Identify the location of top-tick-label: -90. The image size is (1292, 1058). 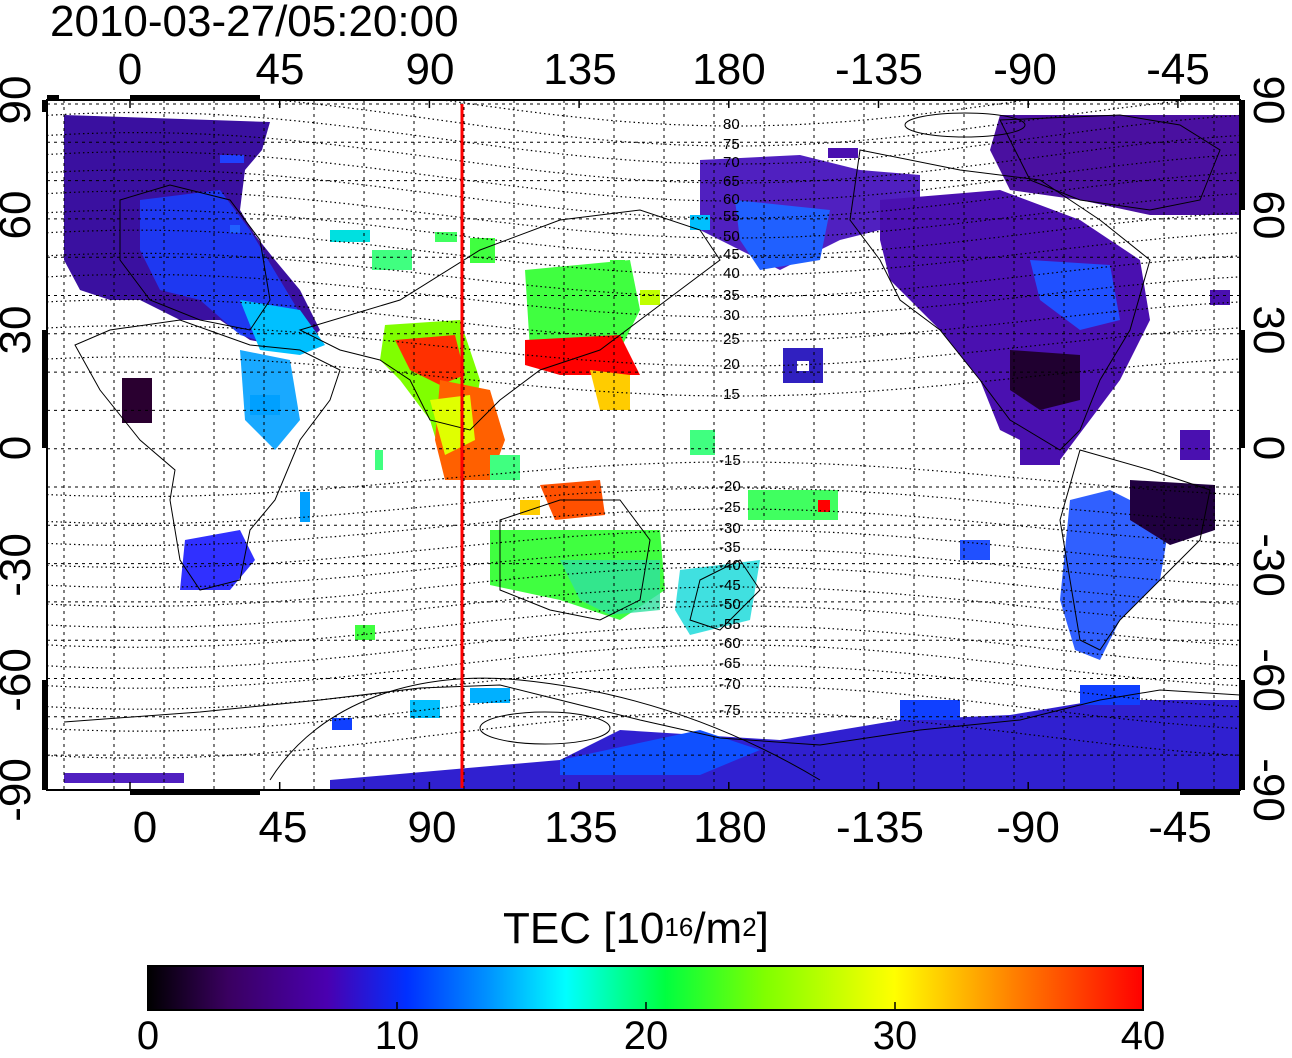
(1025, 69).